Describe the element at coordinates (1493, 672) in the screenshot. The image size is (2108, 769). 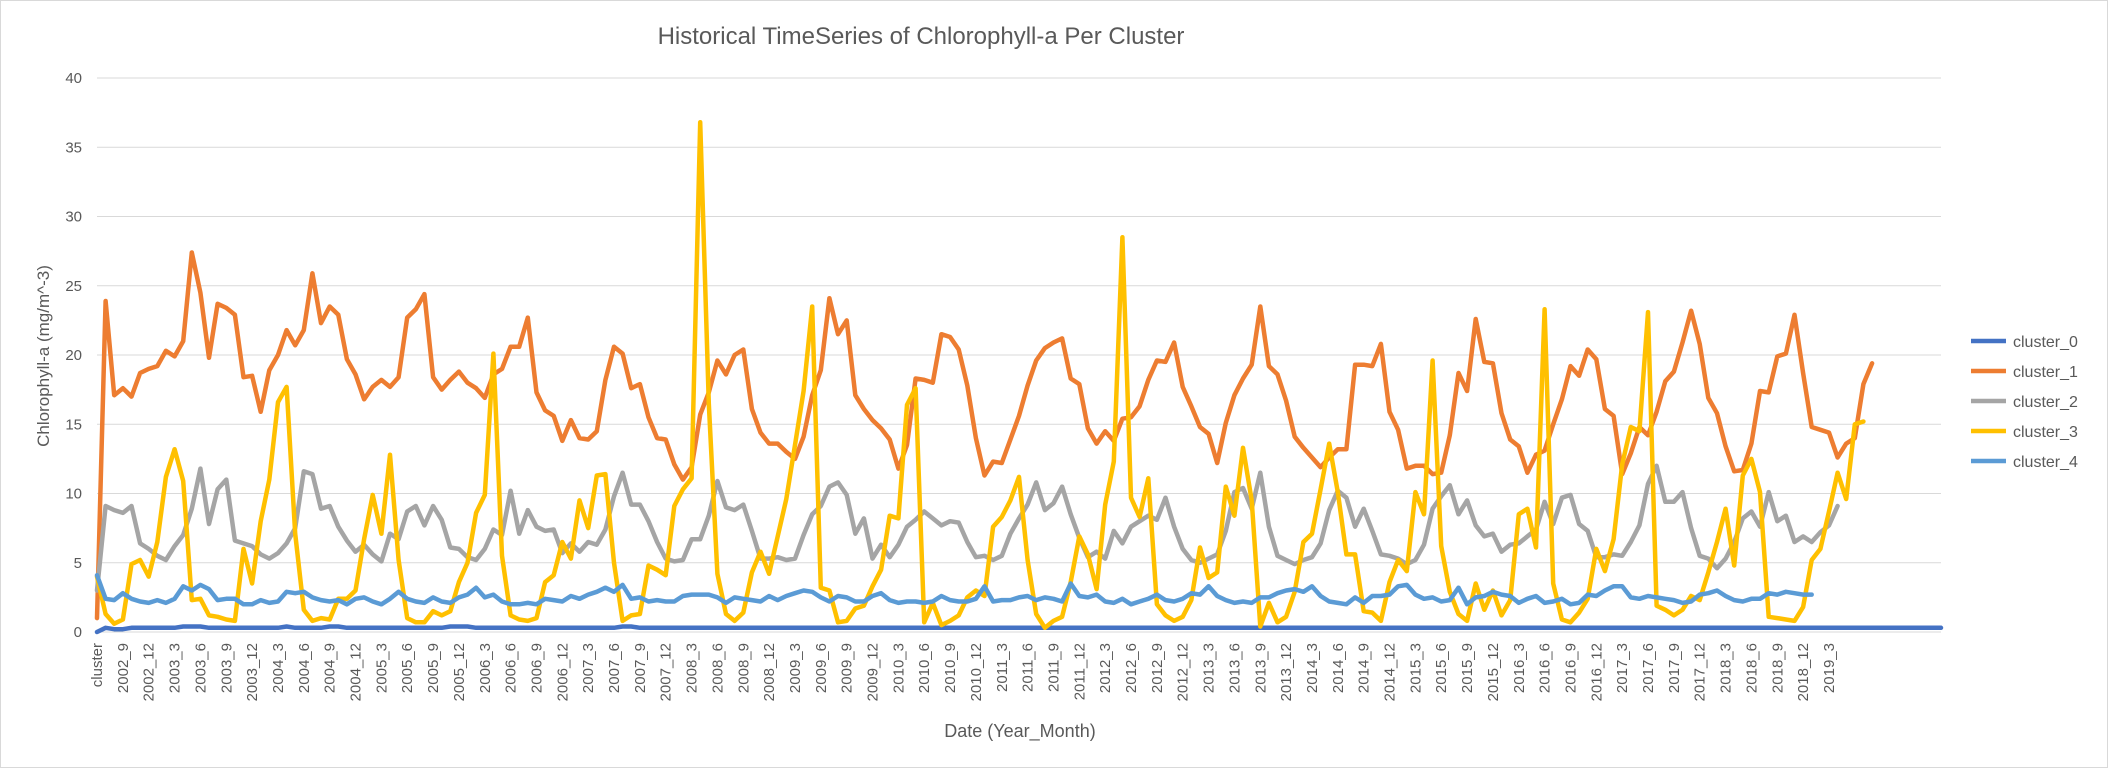
I see `x-tick-label: 2015_12` at that location.